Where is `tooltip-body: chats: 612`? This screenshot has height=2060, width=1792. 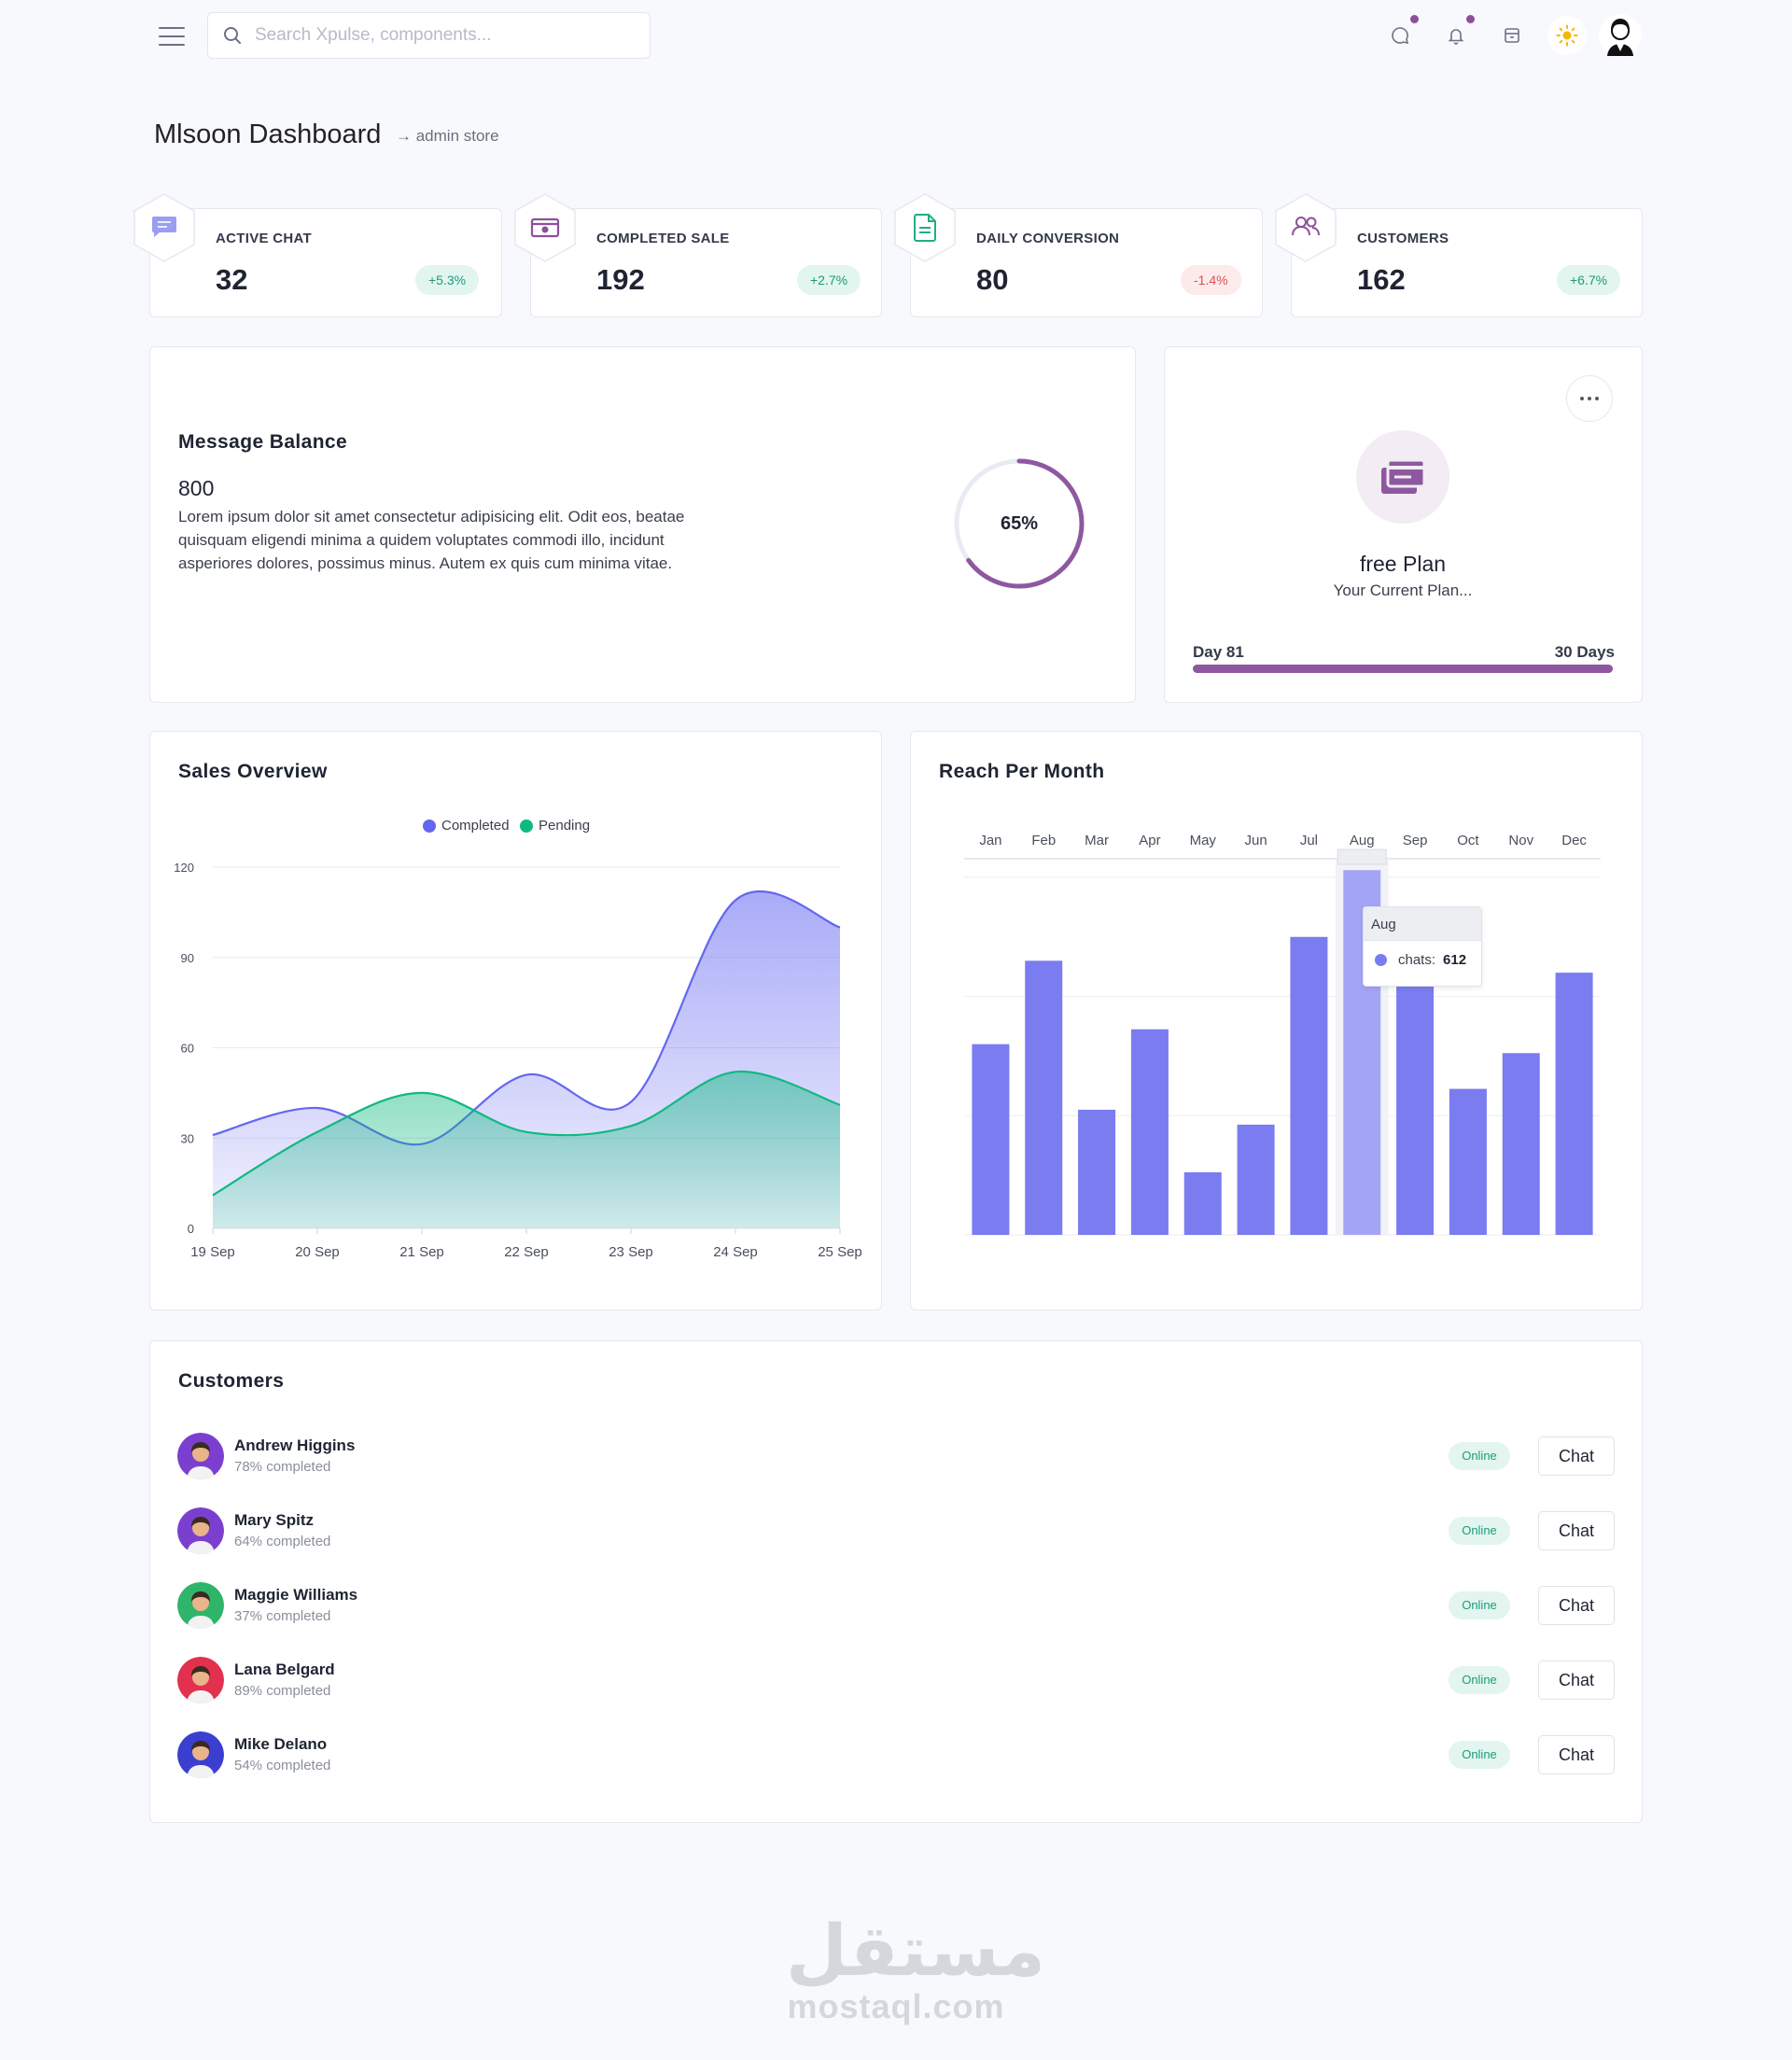 tooltip-body: chats: 612 is located at coordinates (1422, 954).